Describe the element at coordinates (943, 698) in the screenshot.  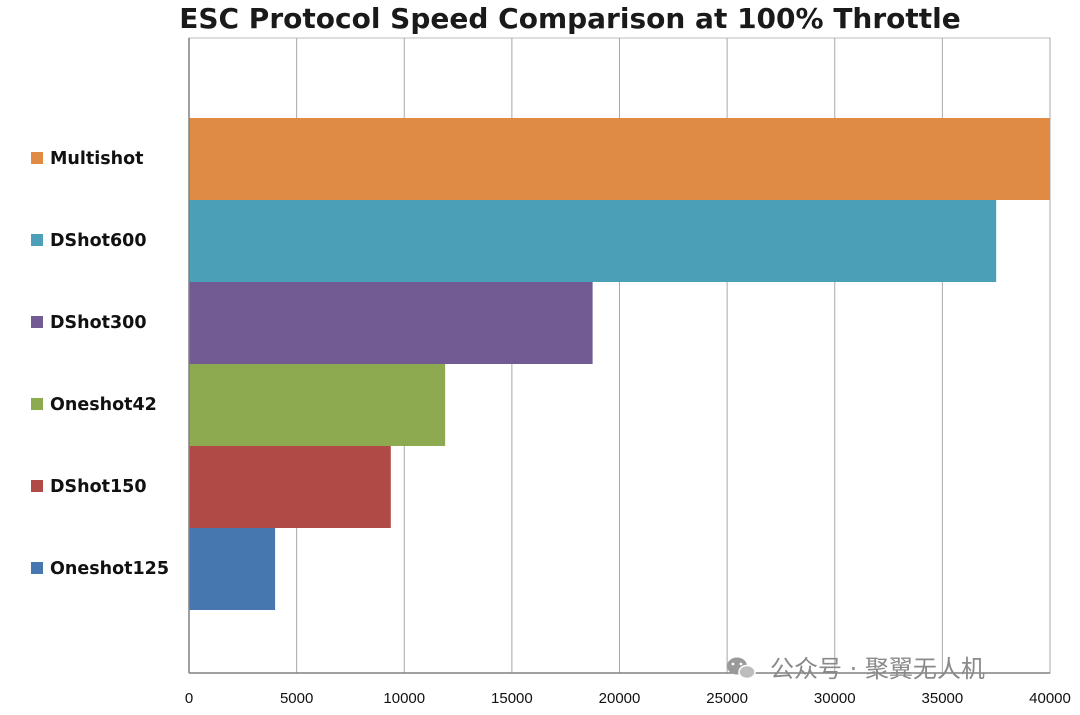
I see `x-tick-label: 35000` at that location.